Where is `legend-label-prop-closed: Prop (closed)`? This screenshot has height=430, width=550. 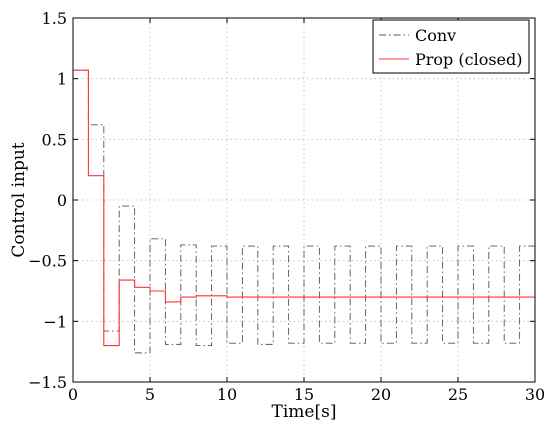
legend-label-prop-closed: Prop (closed) is located at coordinates (469, 59).